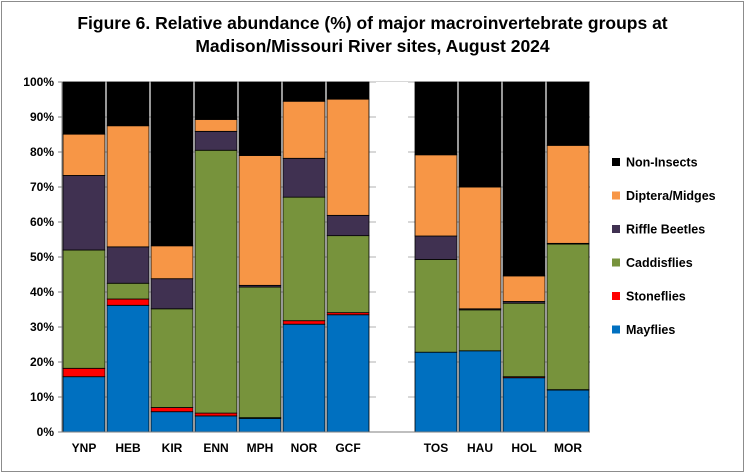 This screenshot has width=747, height=475. Describe the element at coordinates (128, 291) in the screenshot. I see `bar-segment-caddisflies-heb` at that location.